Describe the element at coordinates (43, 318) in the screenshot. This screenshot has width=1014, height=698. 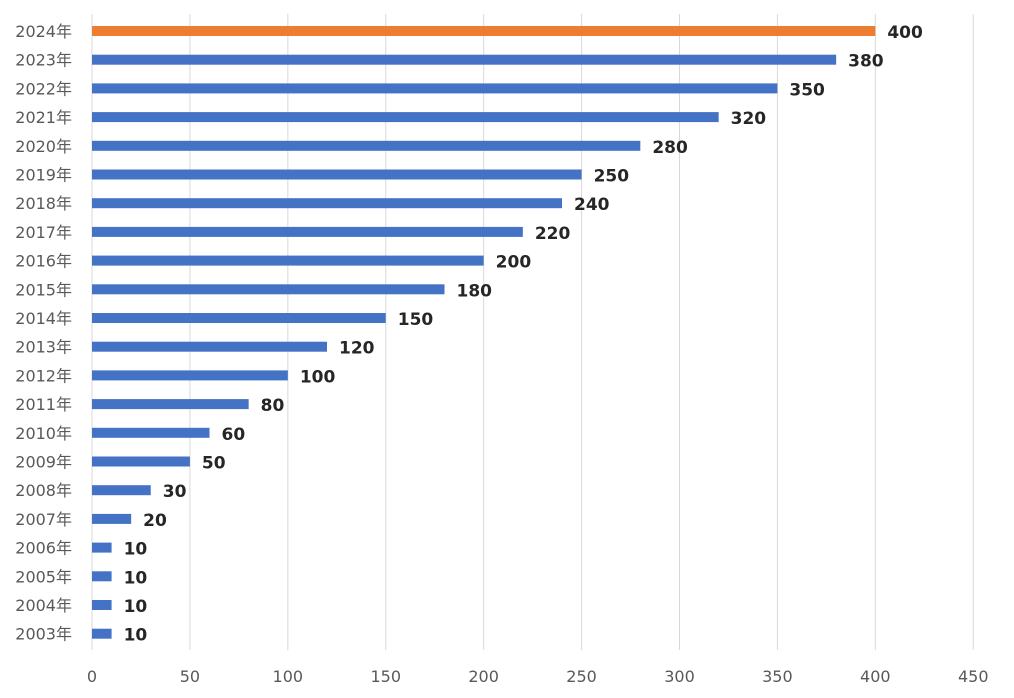
I see `y-tick-label: 2014年` at that location.